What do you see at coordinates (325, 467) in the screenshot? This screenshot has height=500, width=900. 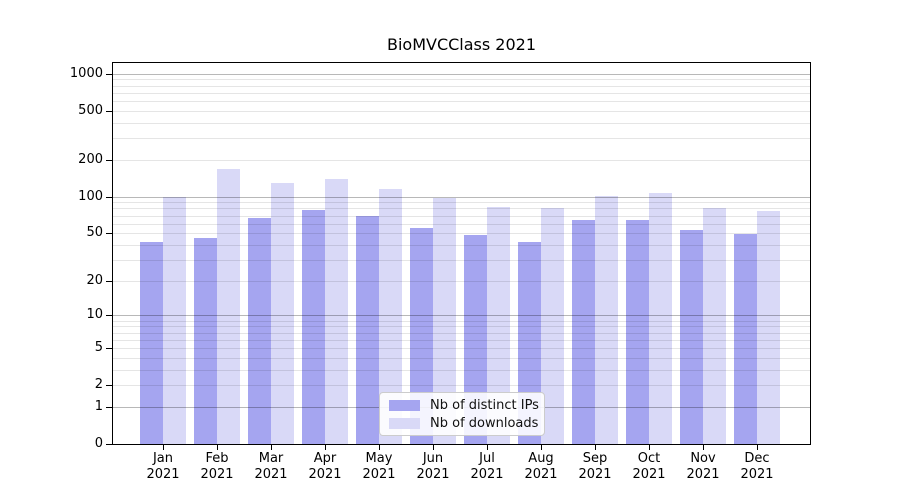 I see `x-tick-label: Apr 2021` at bounding box center [325, 467].